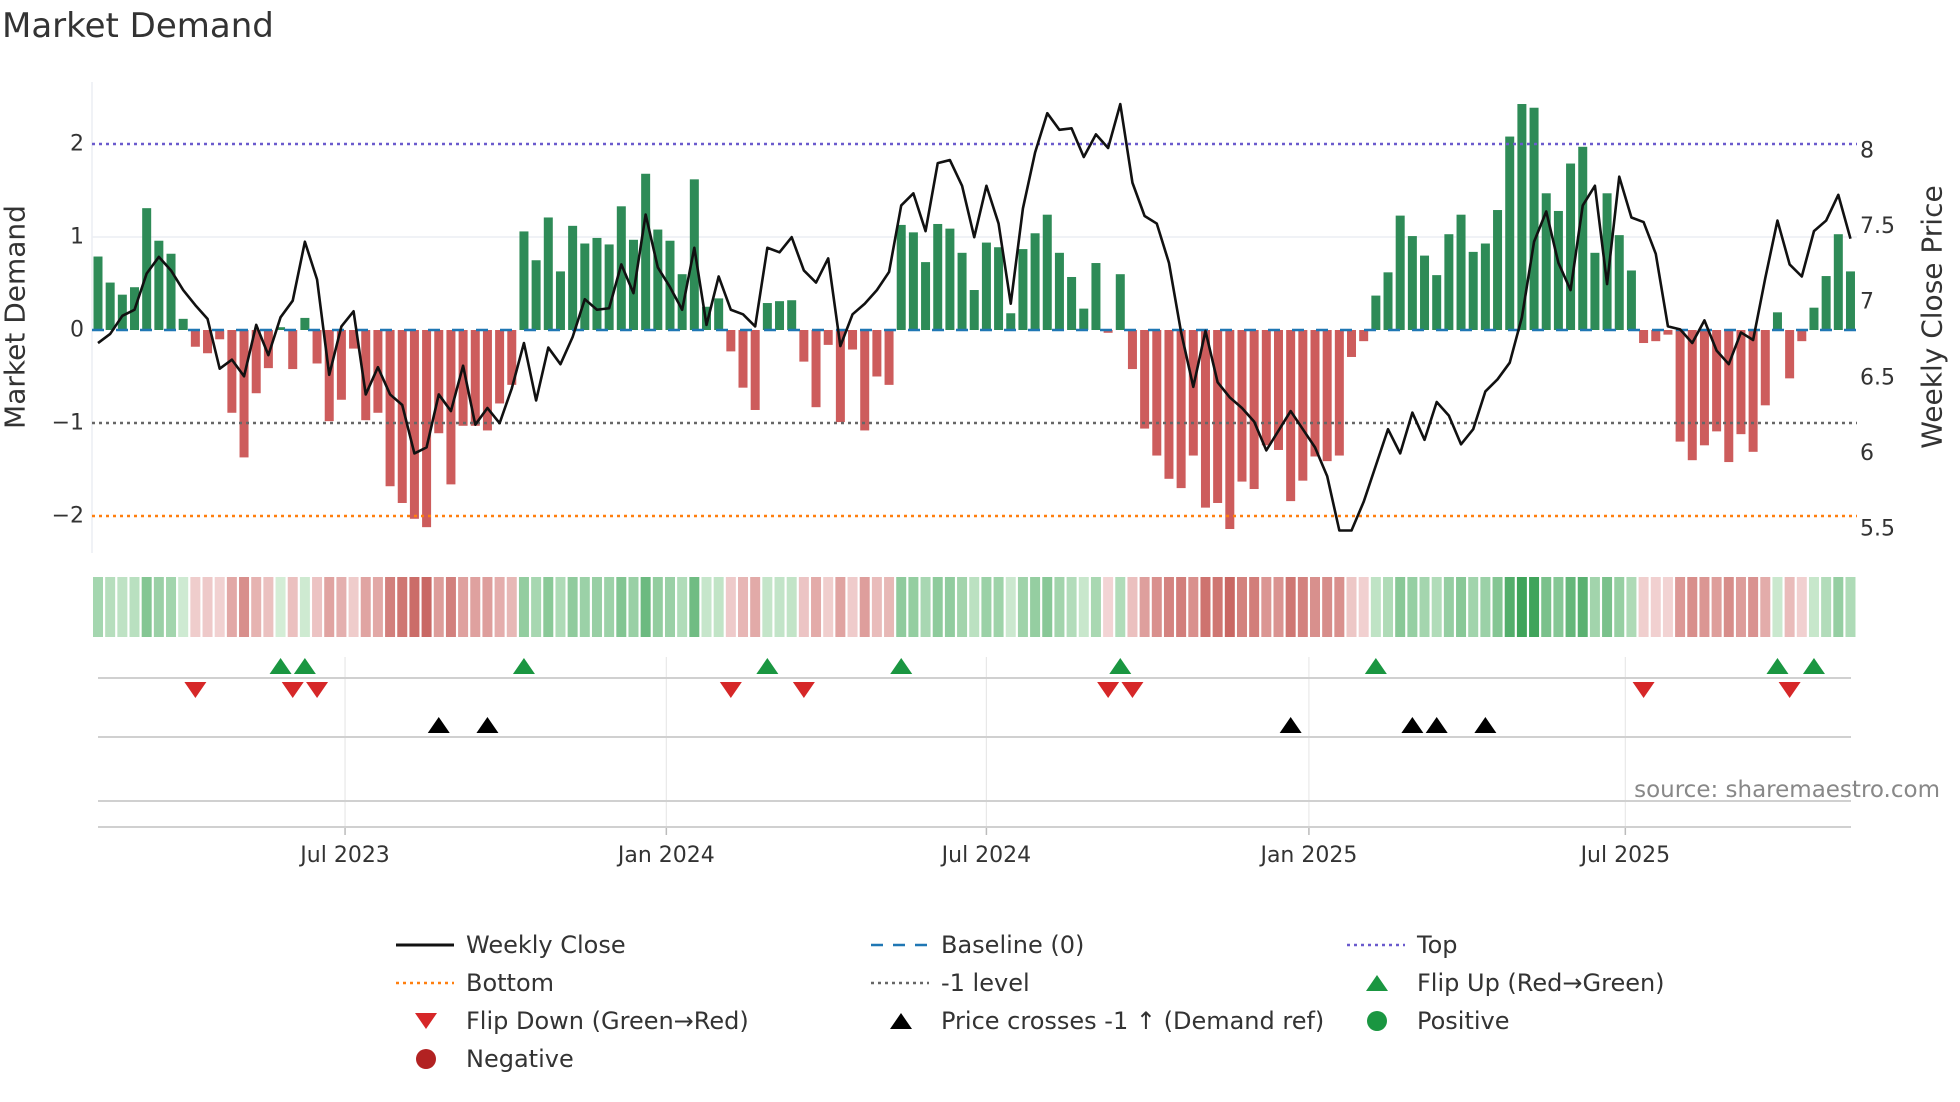  I want to click on y-right-tick-label: 6.5, so click(1877, 377).